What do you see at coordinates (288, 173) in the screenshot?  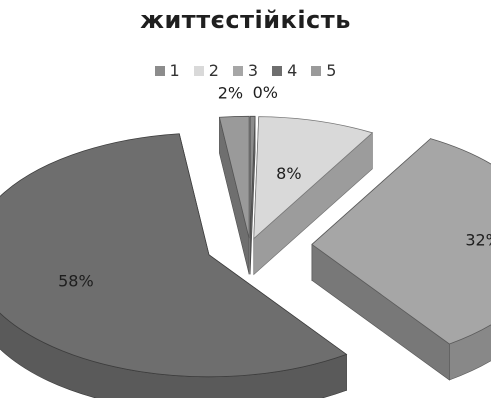 I see `data-label-2: 8%` at bounding box center [288, 173].